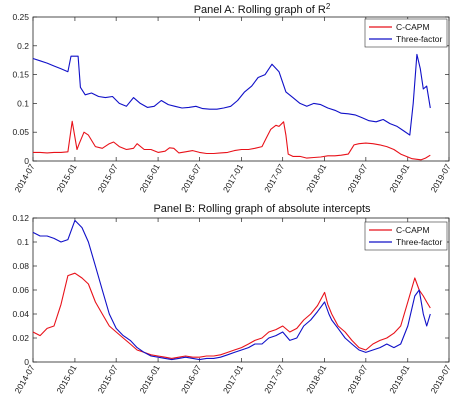 This screenshot has width=474, height=402. What do you see at coordinates (20, 218) in the screenshot?
I see `y-tick-label: 0.12` at bounding box center [20, 218].